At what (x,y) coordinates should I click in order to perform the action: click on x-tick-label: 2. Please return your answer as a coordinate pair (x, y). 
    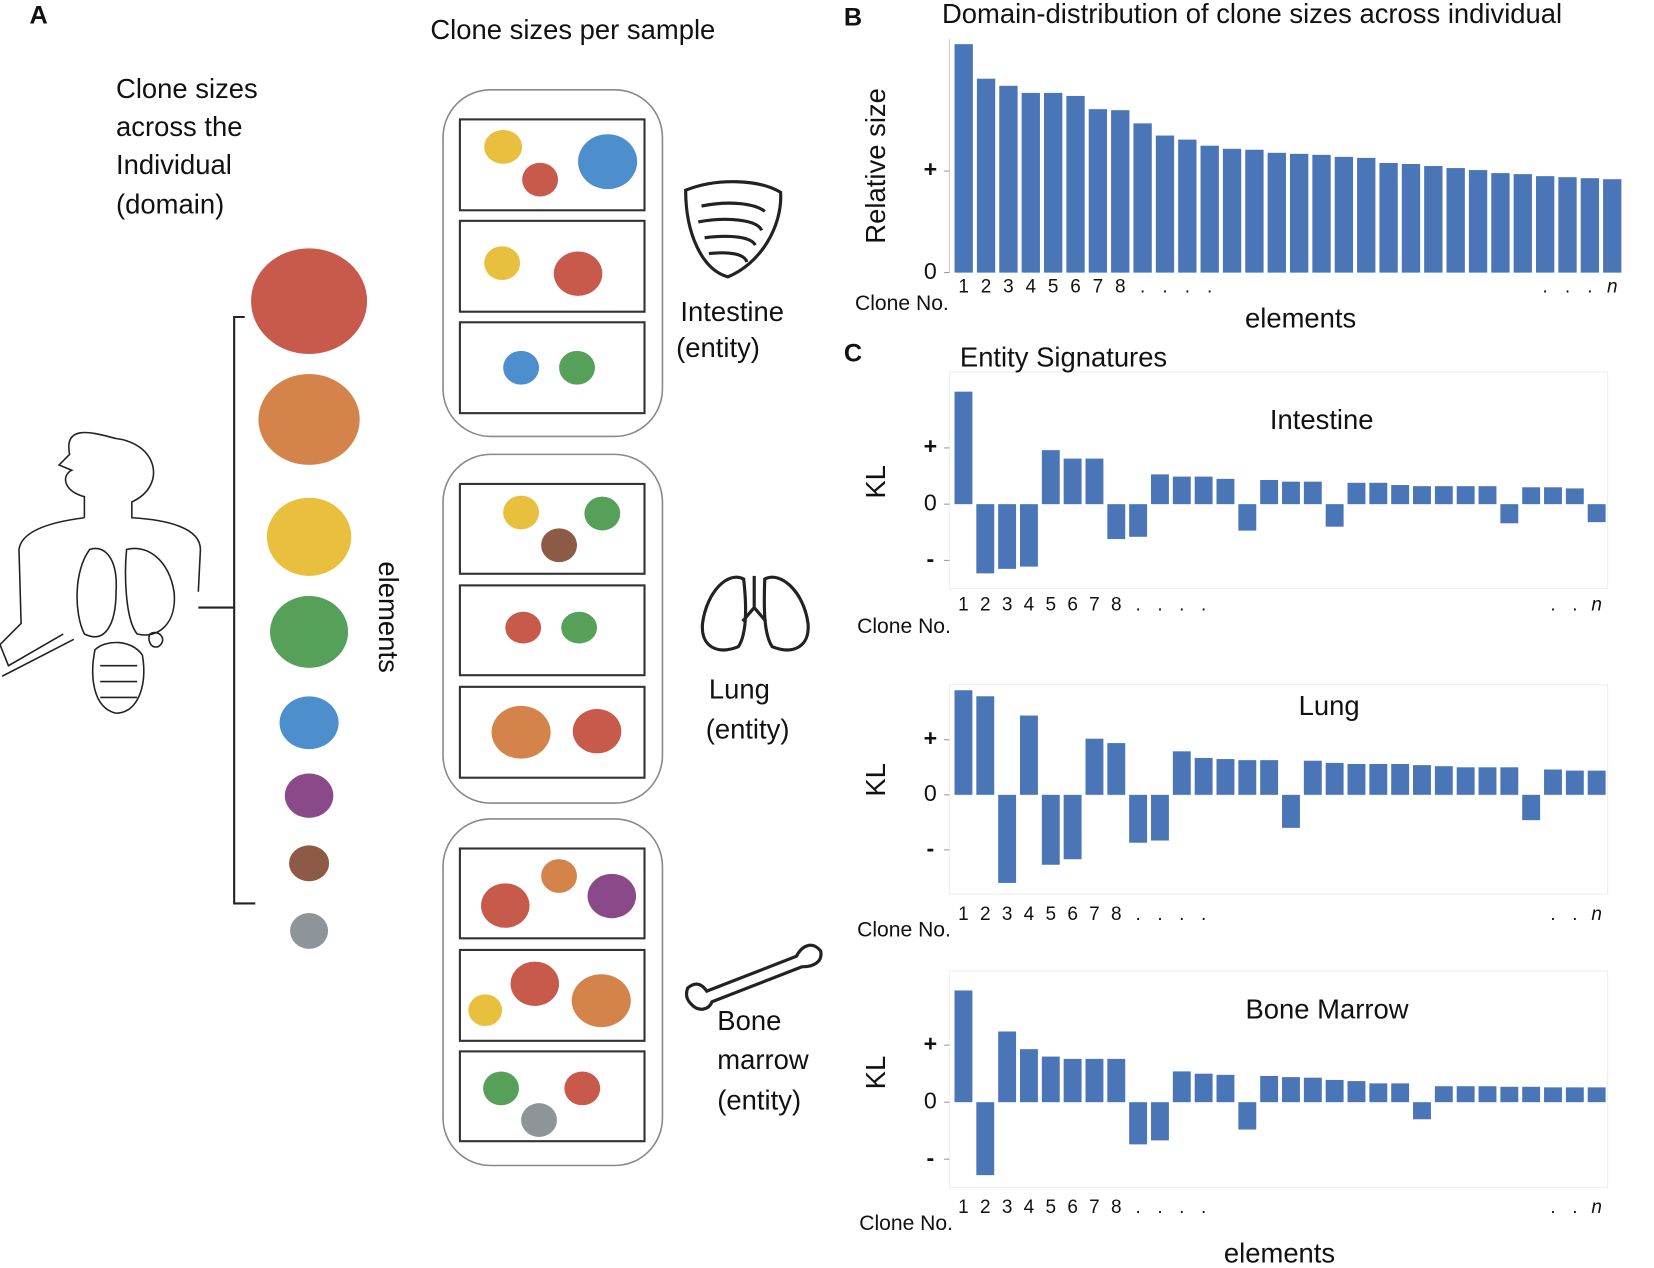
    Looking at the image, I should click on (985, 1207).